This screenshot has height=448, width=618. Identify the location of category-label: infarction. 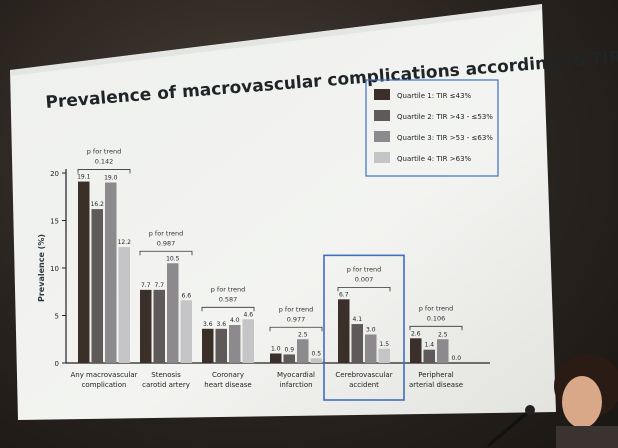
(295, 385).